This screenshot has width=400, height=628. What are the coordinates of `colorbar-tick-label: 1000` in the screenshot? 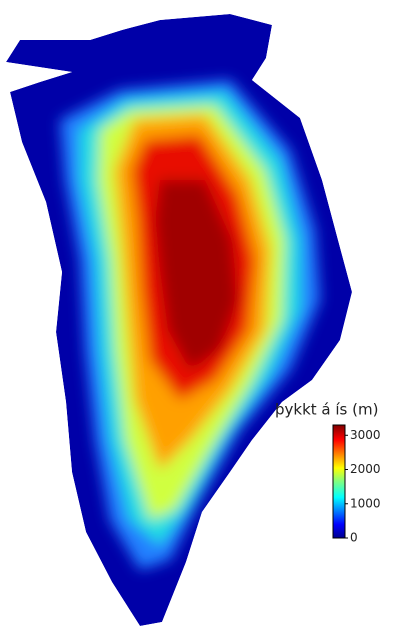 It's located at (365, 503).